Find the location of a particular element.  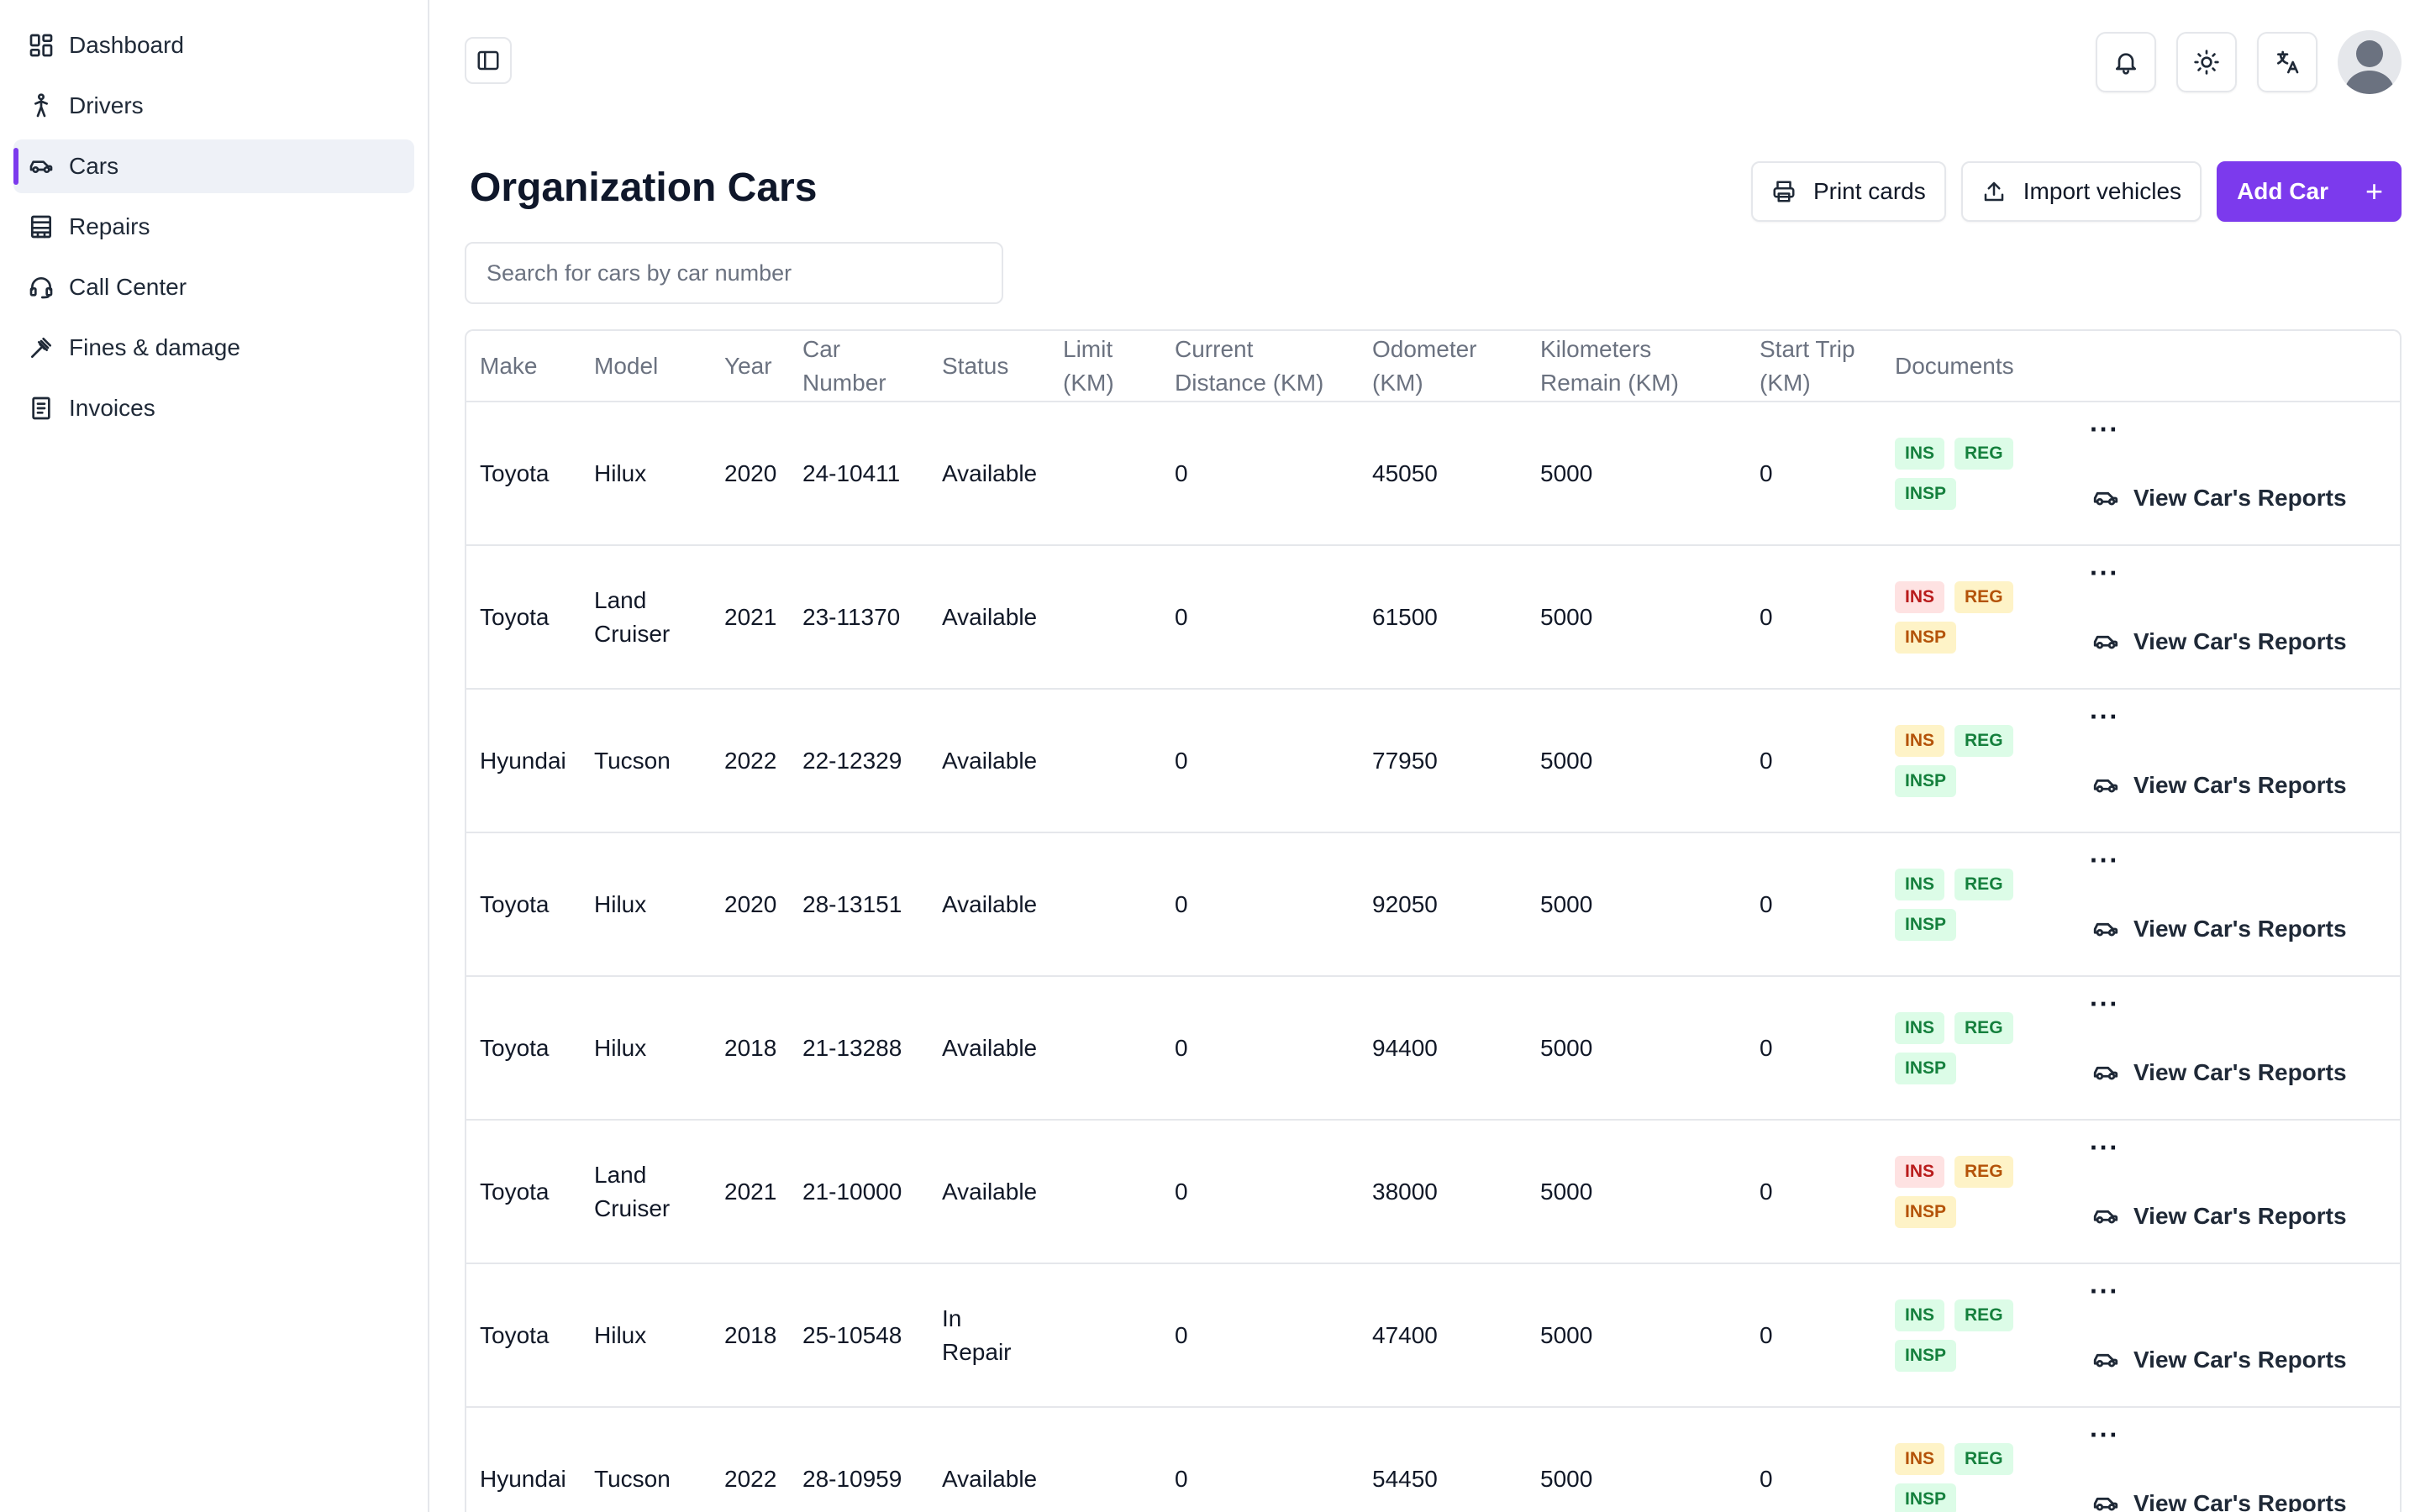

cell-status: In Repair is located at coordinates (990, 1335).